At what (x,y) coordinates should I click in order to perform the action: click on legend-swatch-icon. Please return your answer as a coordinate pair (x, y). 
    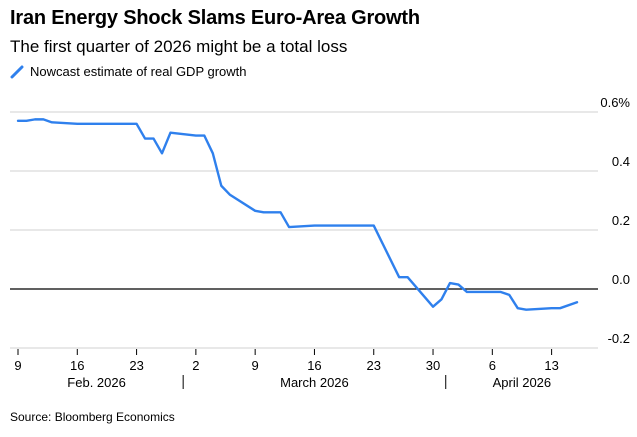
    Looking at the image, I should click on (17, 71).